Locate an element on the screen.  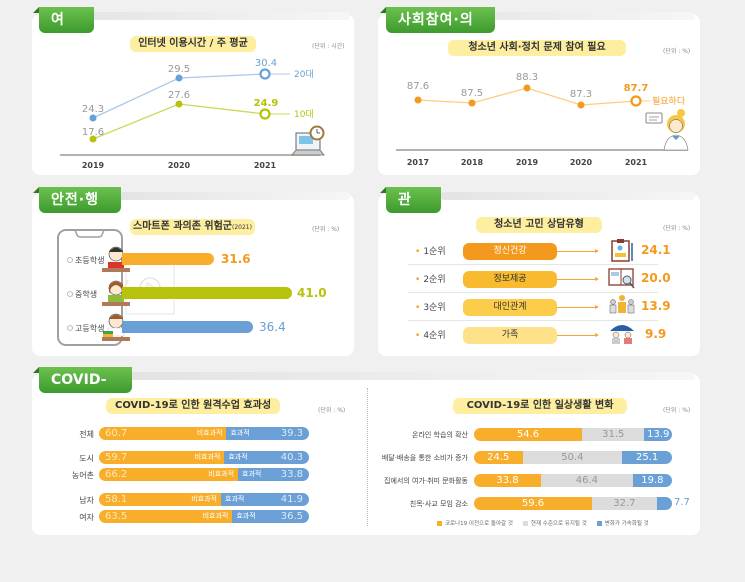
stacked-bar: 54.6 31.5 13.9 is located at coordinates (573, 434).